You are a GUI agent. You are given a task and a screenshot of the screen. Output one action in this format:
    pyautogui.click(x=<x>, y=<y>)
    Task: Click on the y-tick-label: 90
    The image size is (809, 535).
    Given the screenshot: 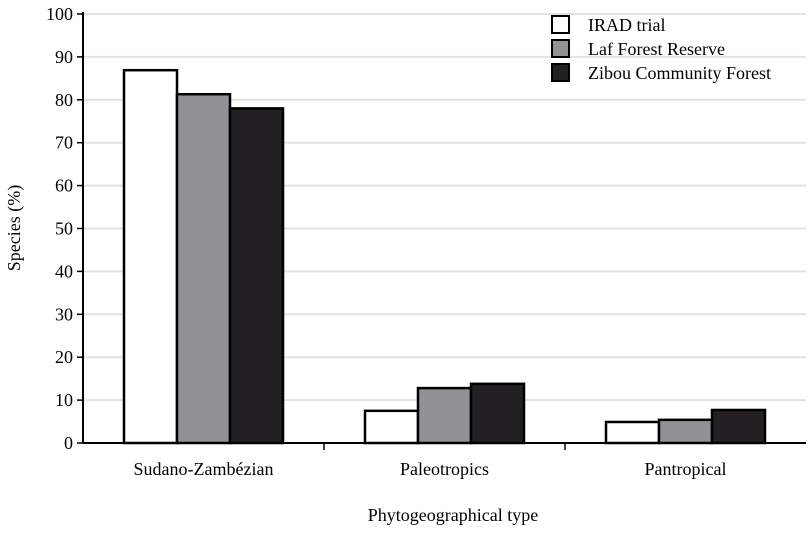 What is the action you would take?
    pyautogui.click(x=64, y=57)
    